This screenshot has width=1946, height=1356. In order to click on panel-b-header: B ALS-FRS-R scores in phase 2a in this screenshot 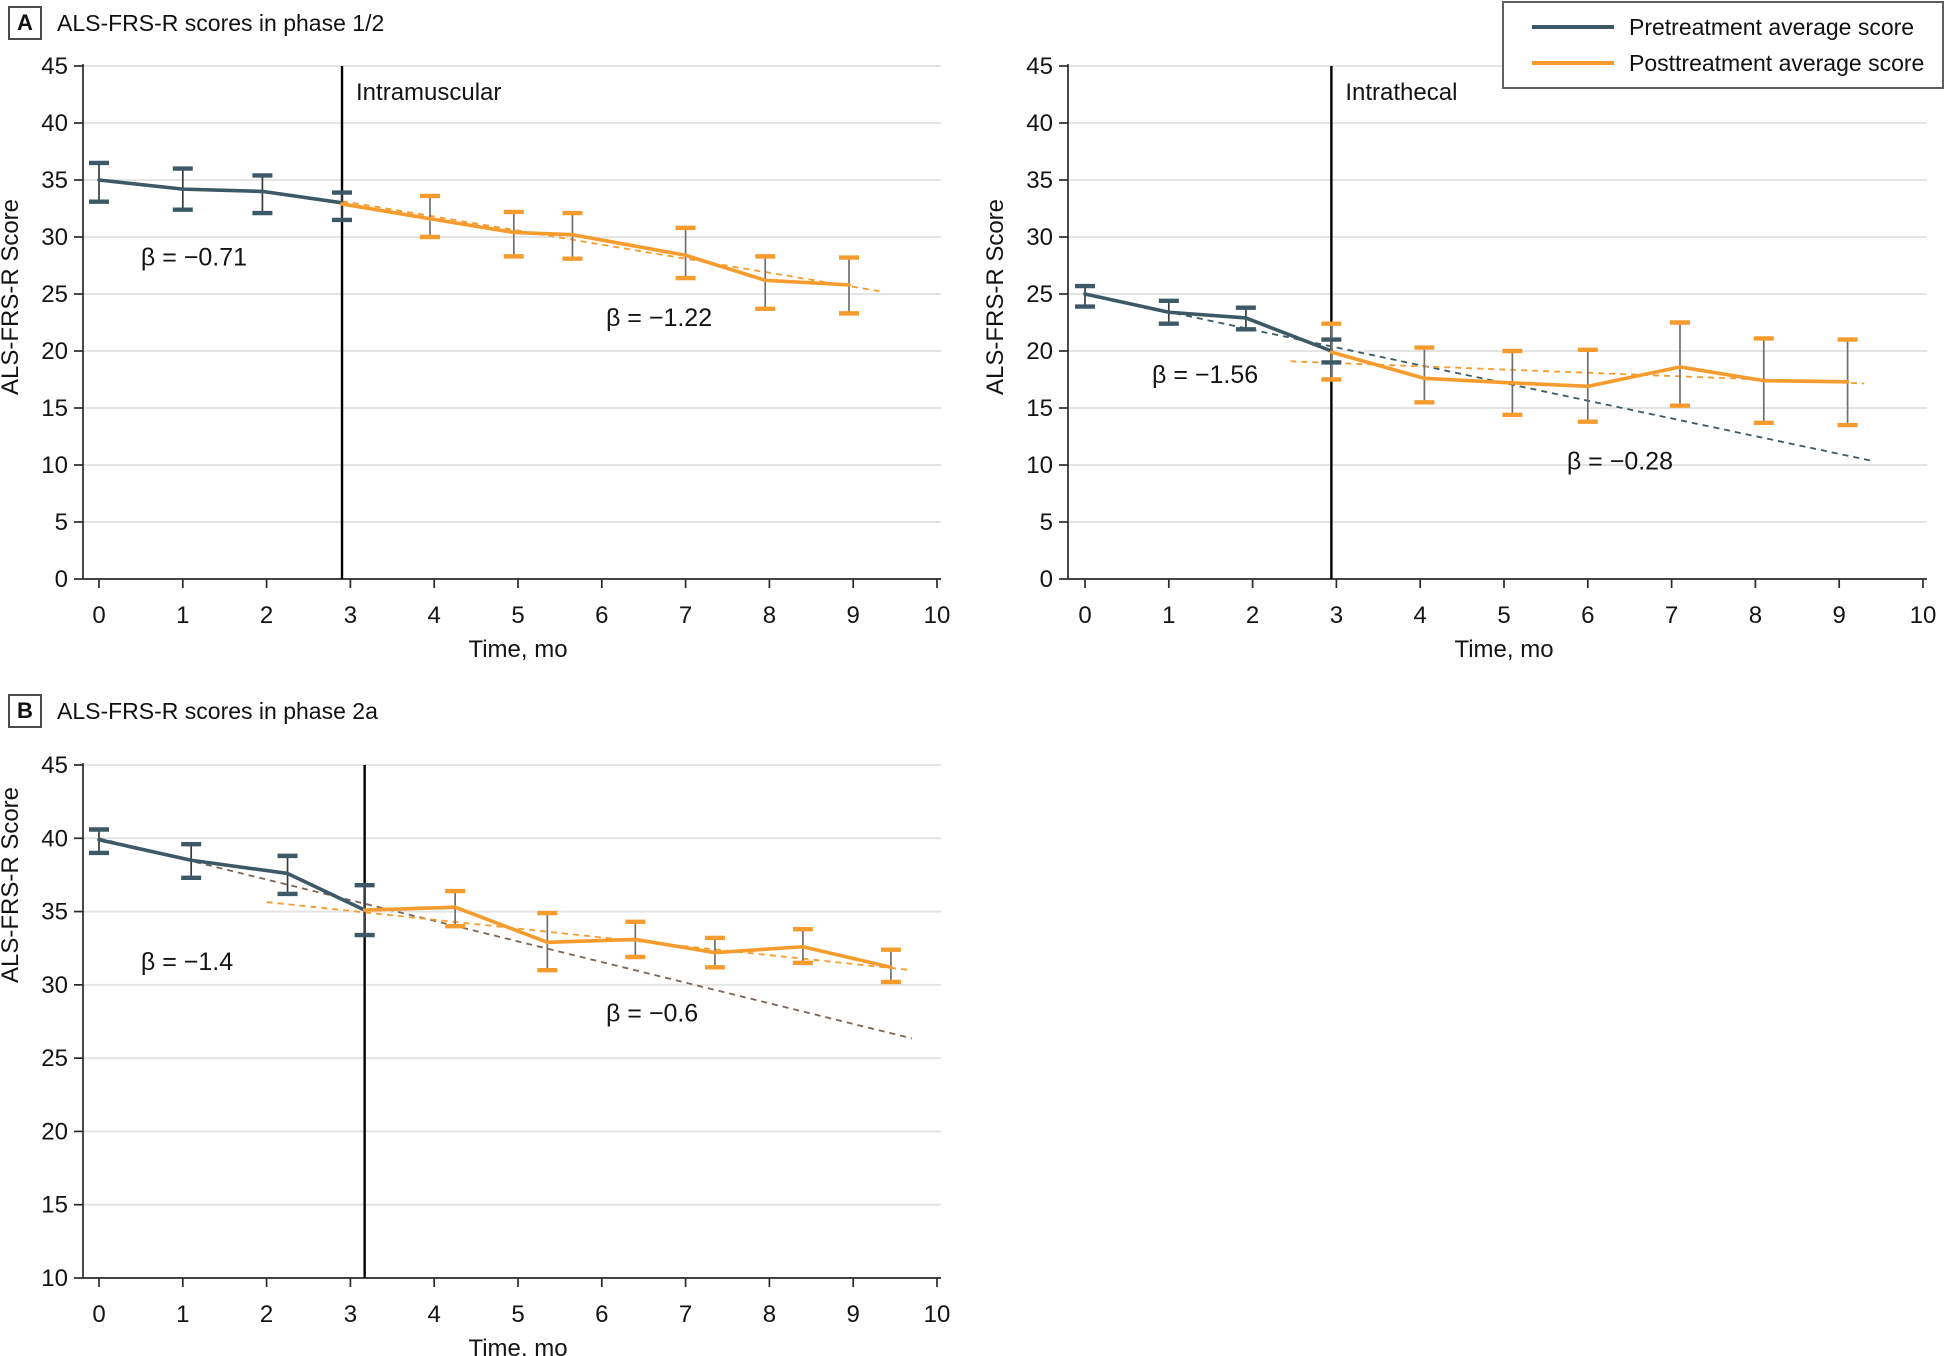, I will do `click(193, 711)`.